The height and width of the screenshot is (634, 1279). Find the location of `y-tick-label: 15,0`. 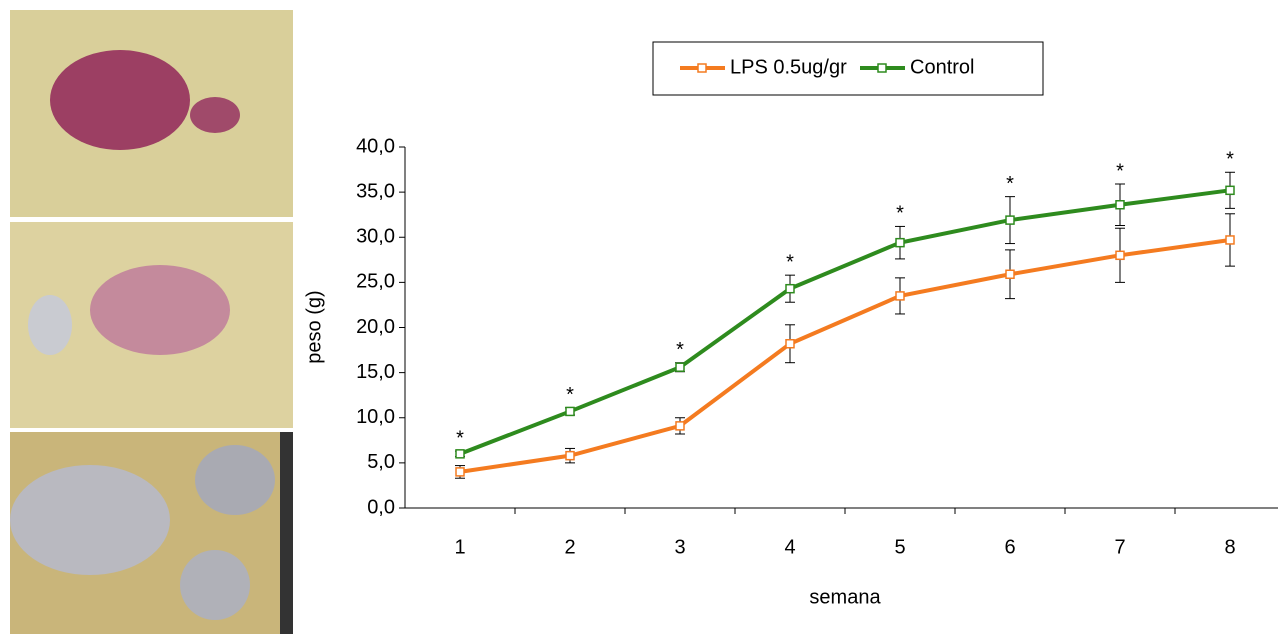

y-tick-label: 15,0 is located at coordinates (375, 372).